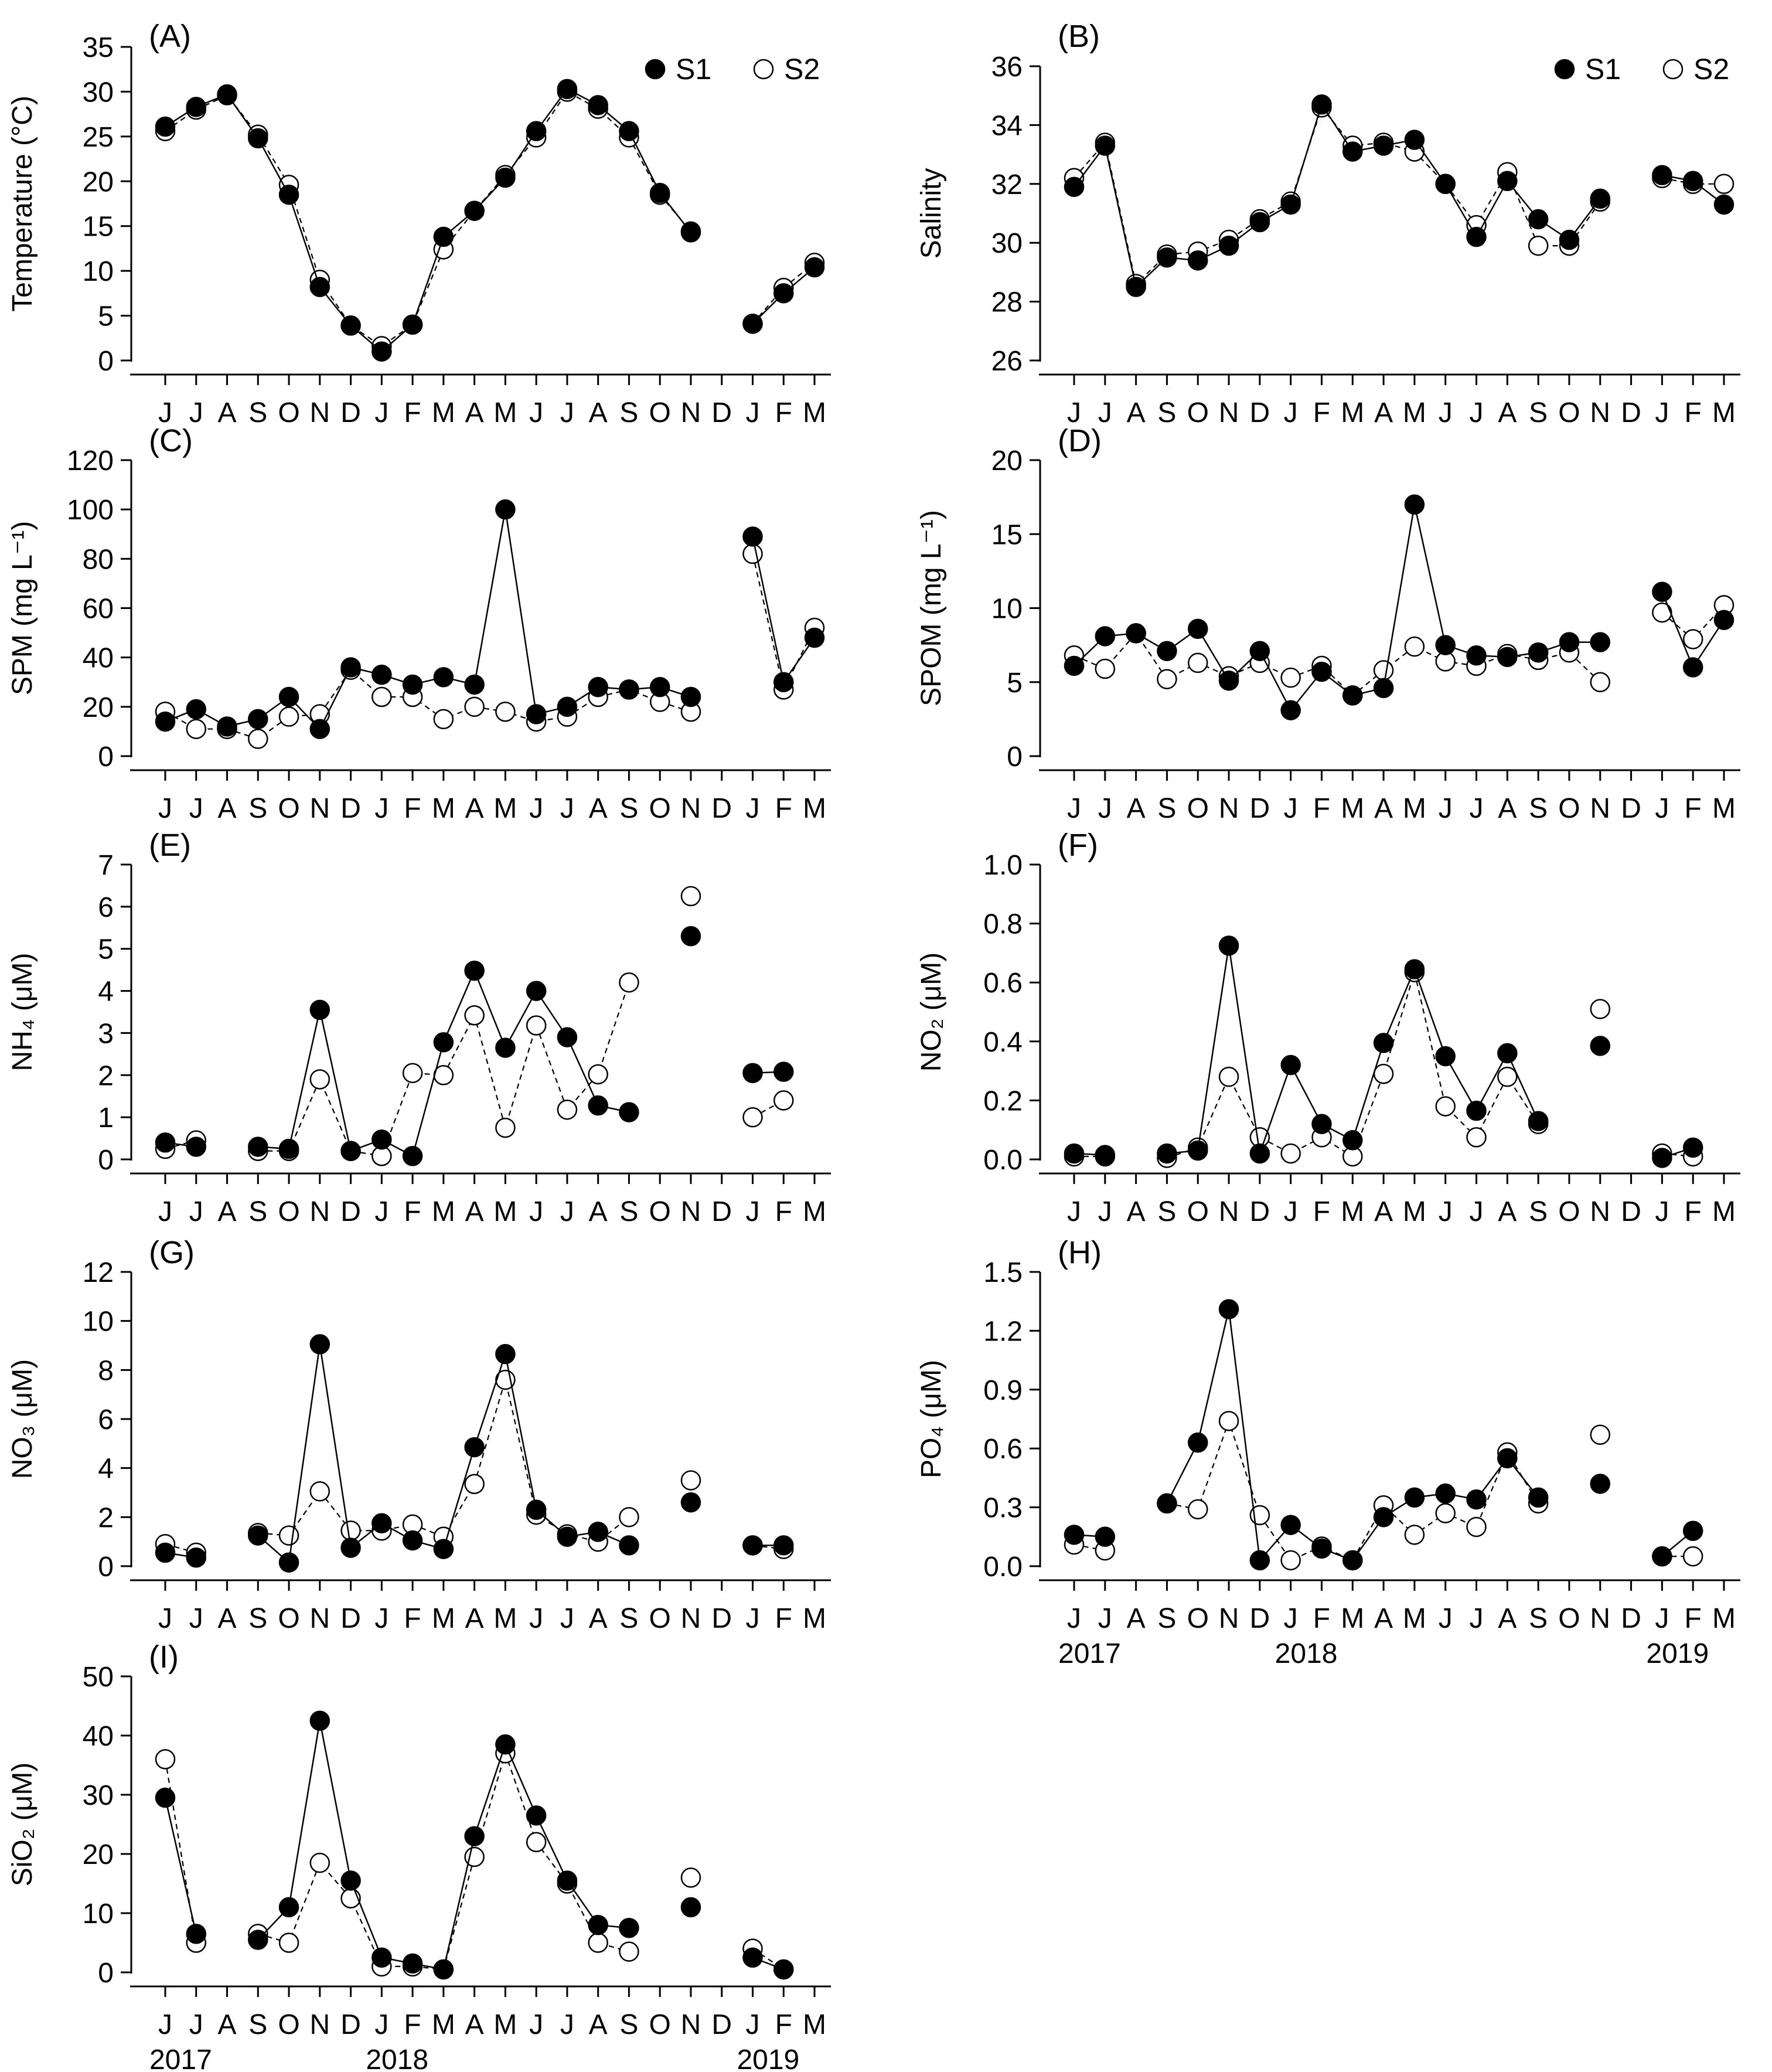  What do you see at coordinates (106, 1075) in the screenshot?
I see `y-tick-label: 2` at bounding box center [106, 1075].